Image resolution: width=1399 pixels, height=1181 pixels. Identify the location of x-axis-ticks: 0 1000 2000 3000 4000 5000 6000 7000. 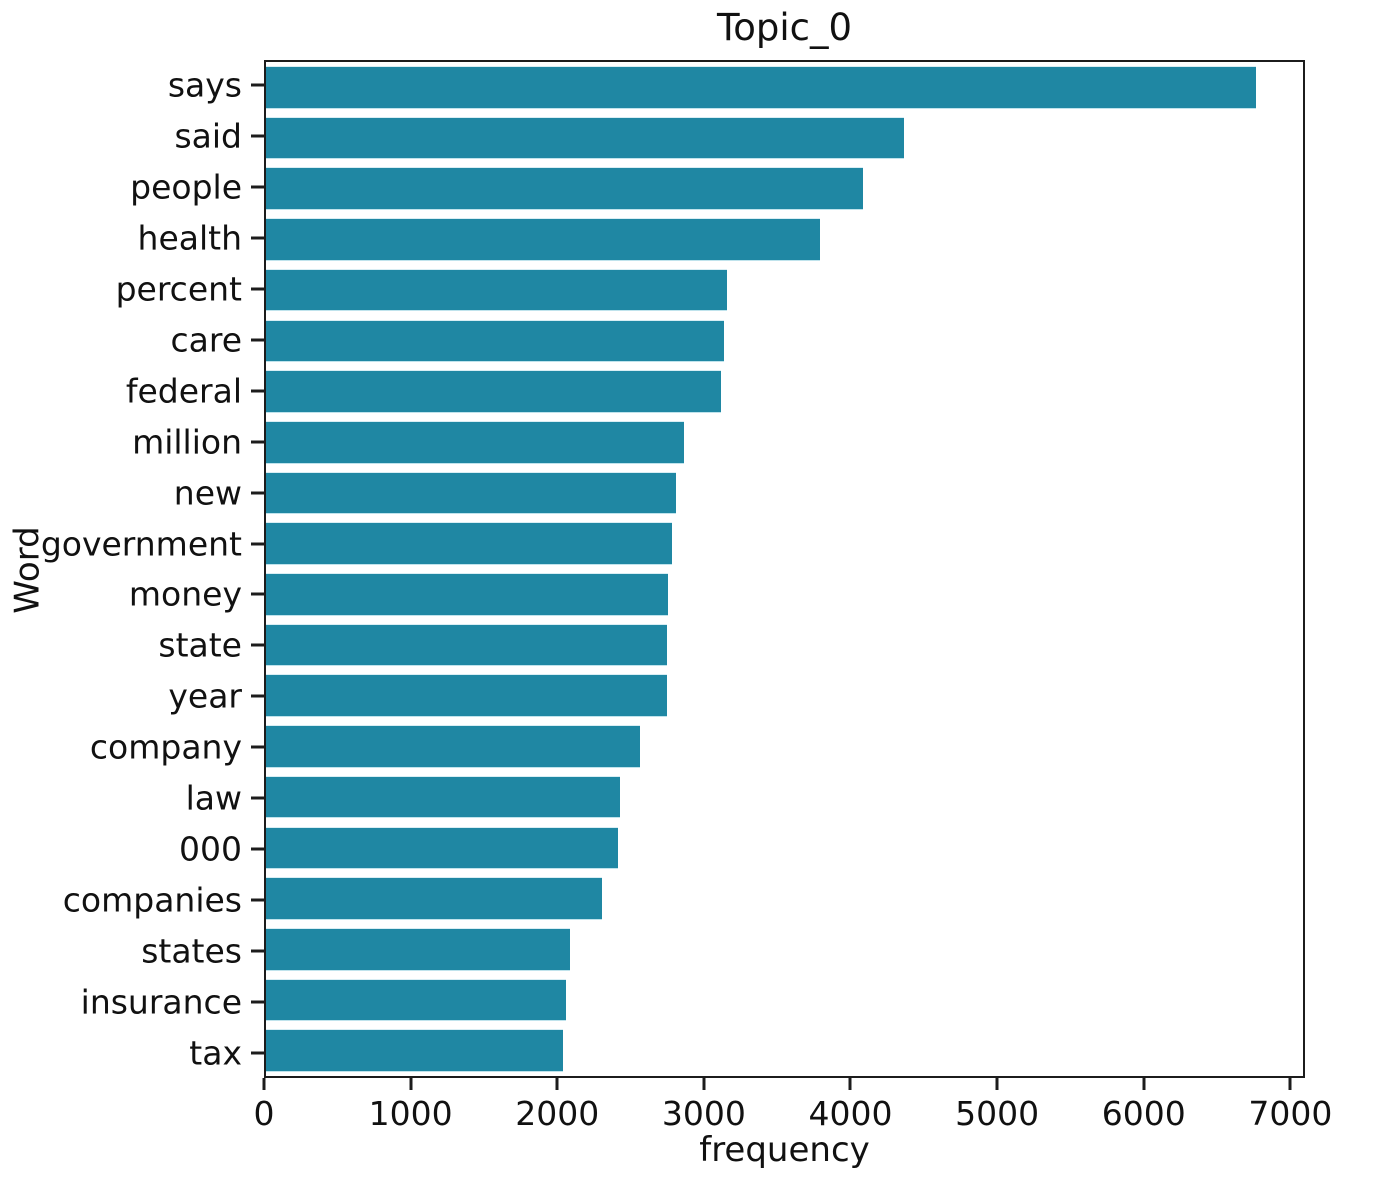
(793, 1110).